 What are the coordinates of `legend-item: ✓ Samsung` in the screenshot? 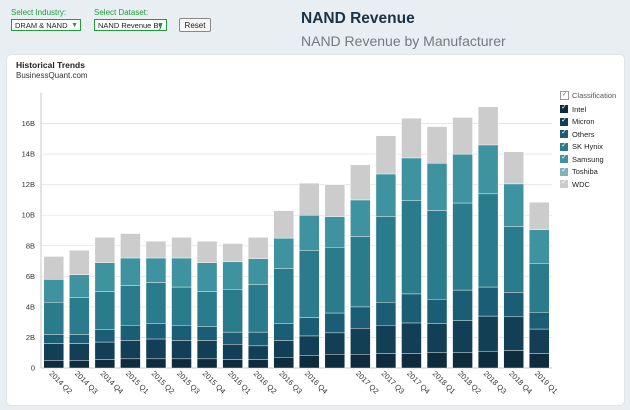 It's located at (588, 159).